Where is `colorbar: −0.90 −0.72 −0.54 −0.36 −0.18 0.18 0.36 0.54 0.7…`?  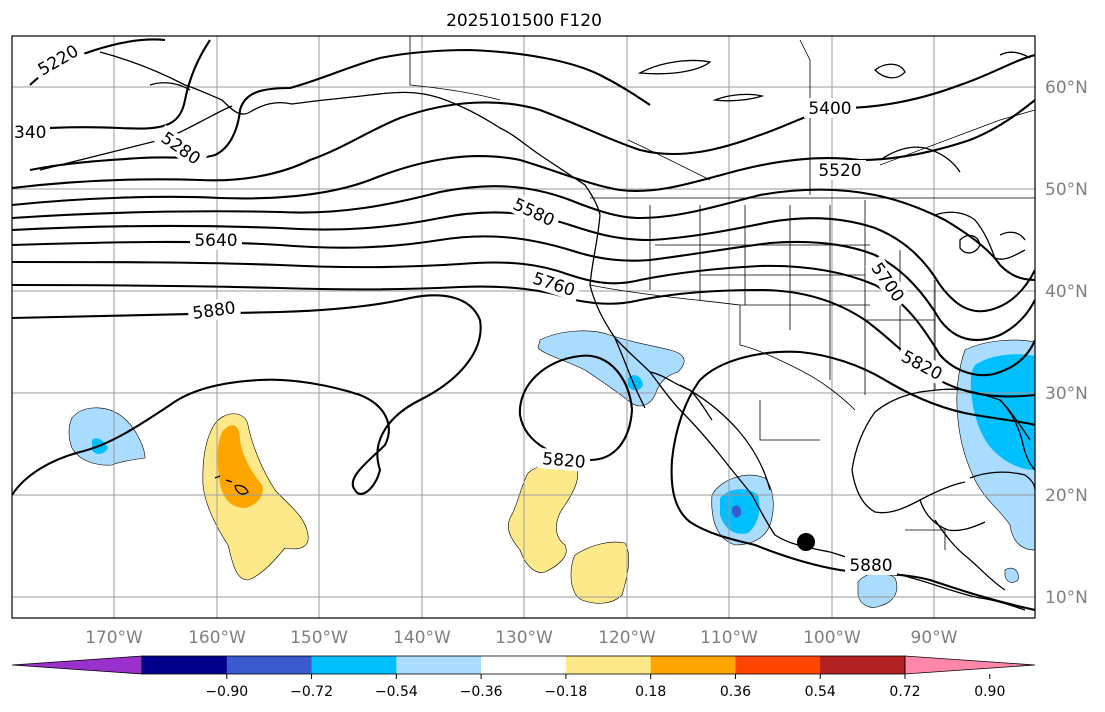 colorbar: −0.90 −0.72 −0.54 −0.36 −0.18 0.18 0.36 0.54 0.7… is located at coordinates (523, 677).